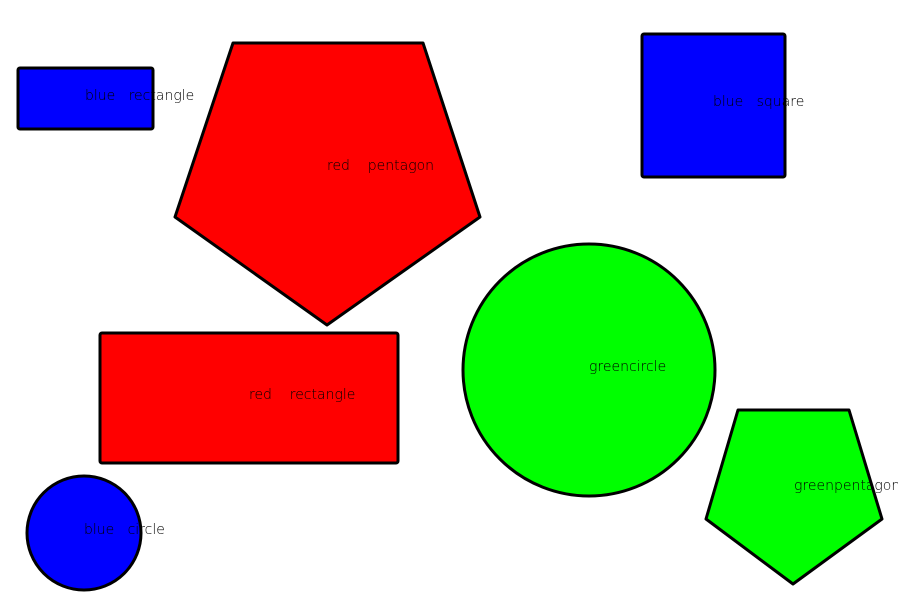 Image resolution: width=898 pixels, height=598 pixels. I want to click on green-pentagon-label: greenpentagon, so click(846, 486).